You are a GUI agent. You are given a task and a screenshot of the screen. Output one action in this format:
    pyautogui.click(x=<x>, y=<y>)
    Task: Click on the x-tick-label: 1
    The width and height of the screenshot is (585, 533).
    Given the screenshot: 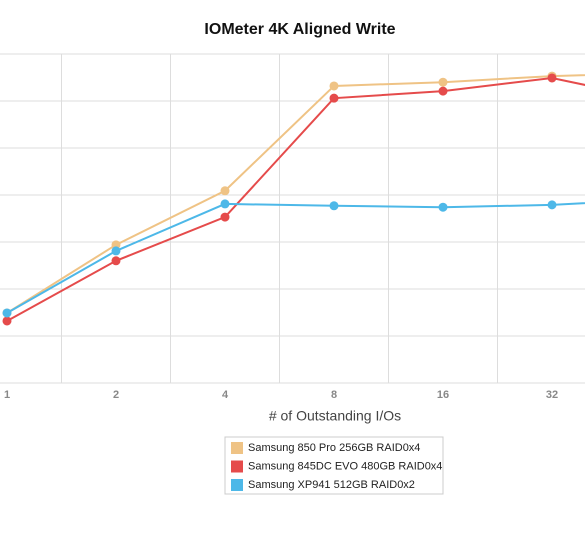 What is the action you would take?
    pyautogui.click(x=7, y=395)
    